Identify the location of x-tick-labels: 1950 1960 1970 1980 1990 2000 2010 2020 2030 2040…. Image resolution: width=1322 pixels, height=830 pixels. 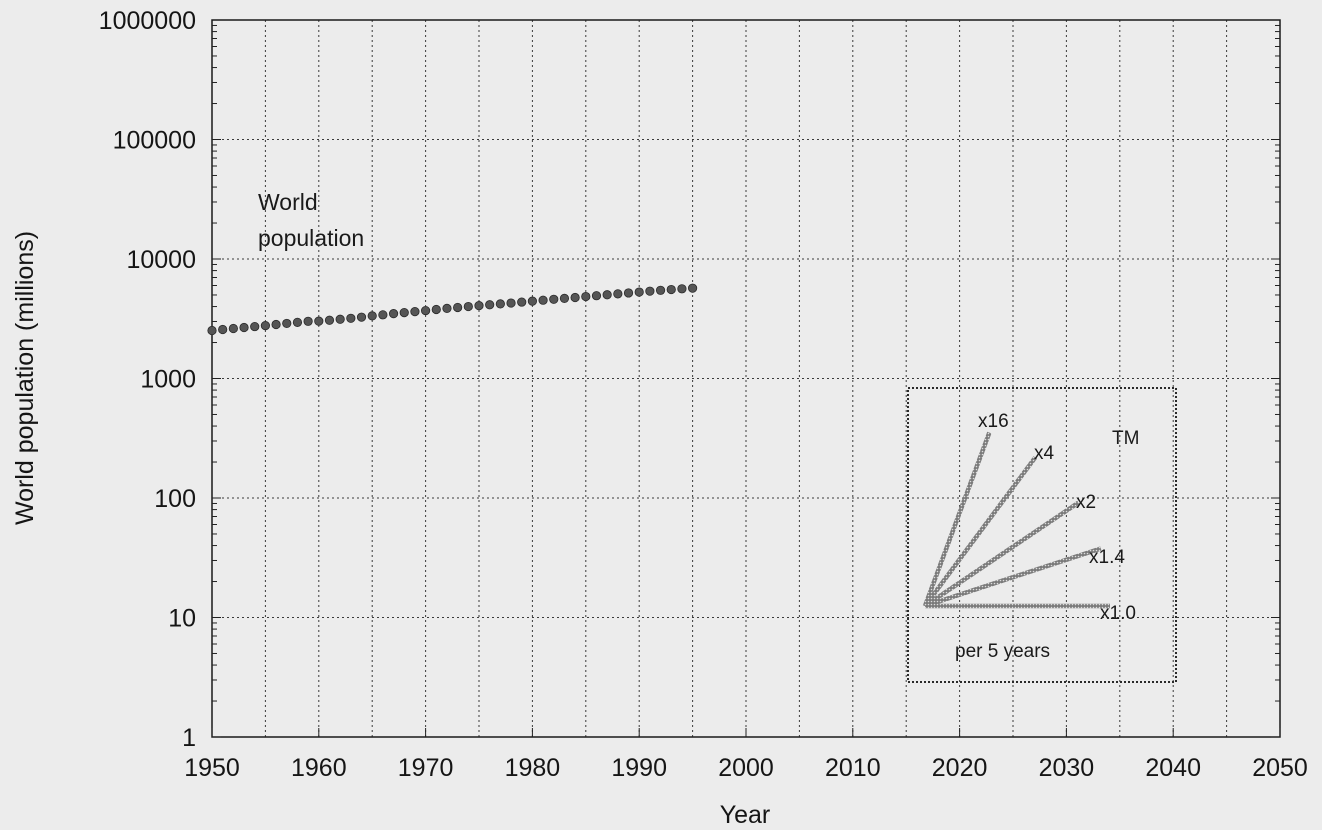
(746, 768).